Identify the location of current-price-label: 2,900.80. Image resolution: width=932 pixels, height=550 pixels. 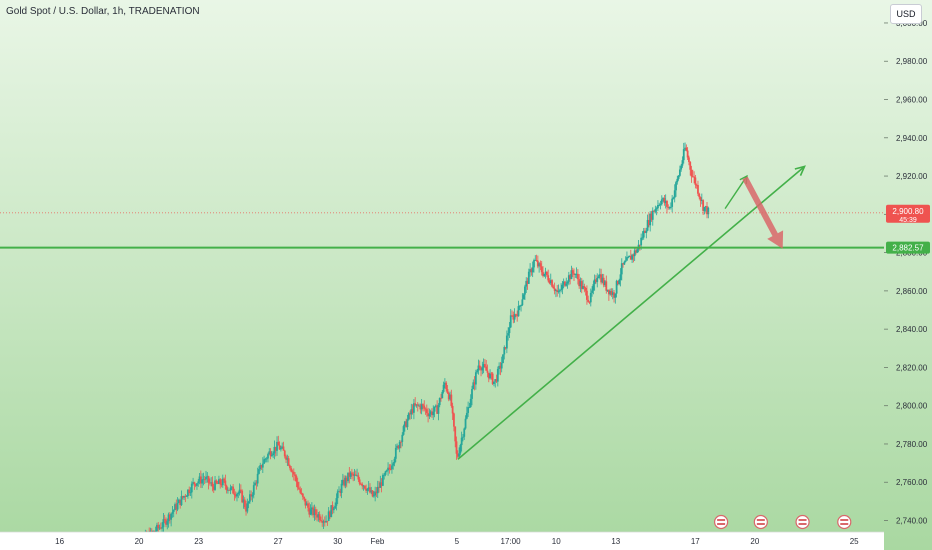
(908, 211).